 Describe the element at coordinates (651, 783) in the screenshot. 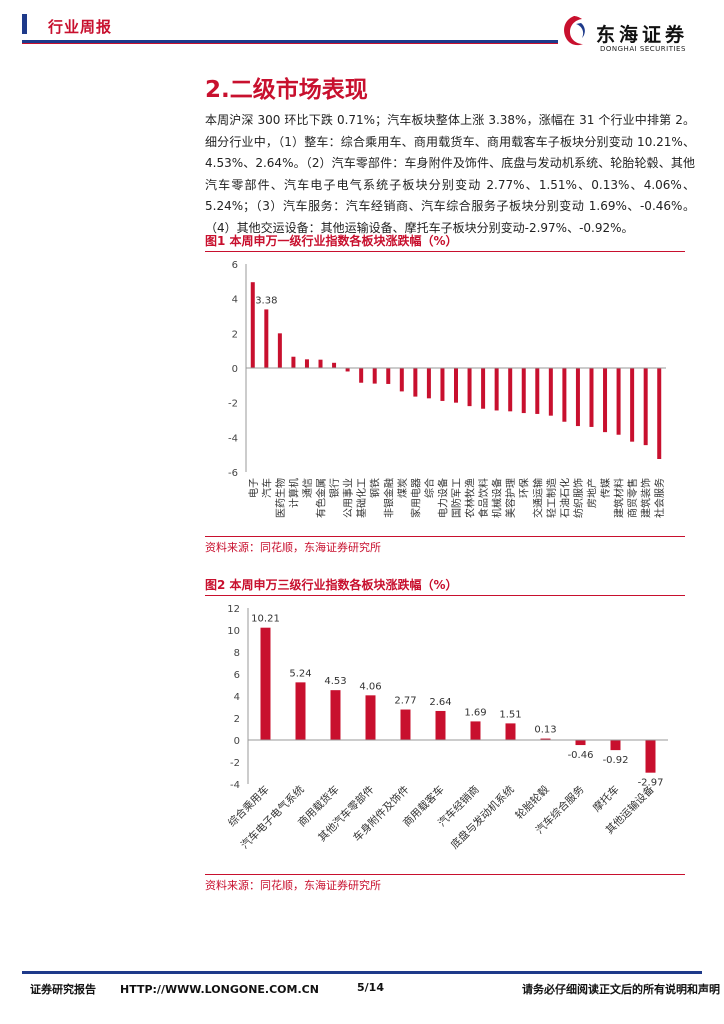

I see `data-label: -2.97` at that location.